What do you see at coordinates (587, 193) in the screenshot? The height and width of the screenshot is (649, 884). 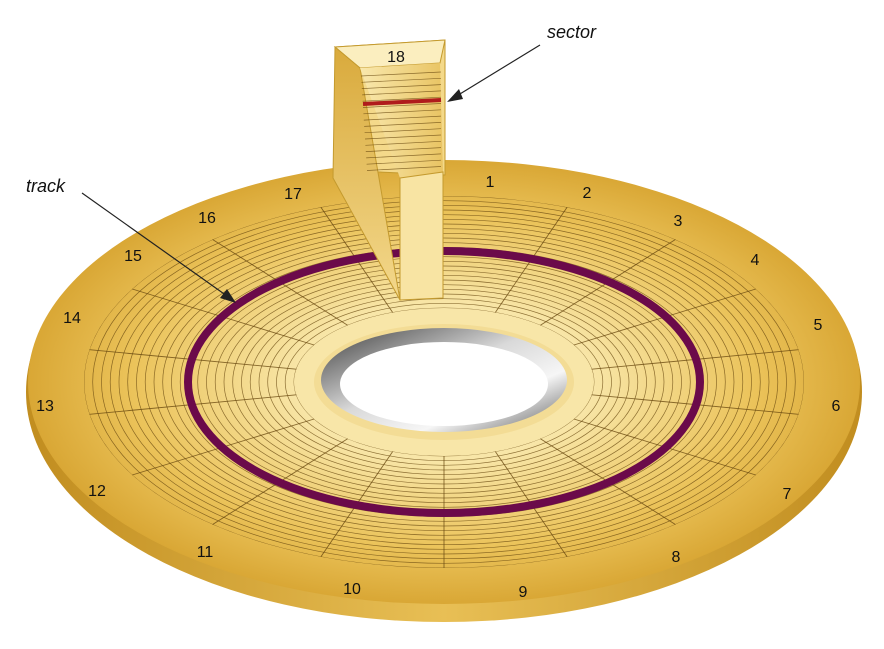 I see `sector-number-2: 2` at bounding box center [587, 193].